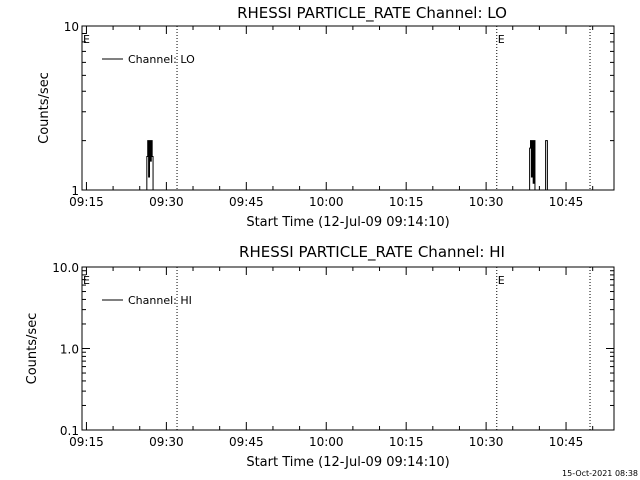 The width and height of the screenshot is (640, 480). I want to click on y-tick-label: 0.1, so click(69, 431).